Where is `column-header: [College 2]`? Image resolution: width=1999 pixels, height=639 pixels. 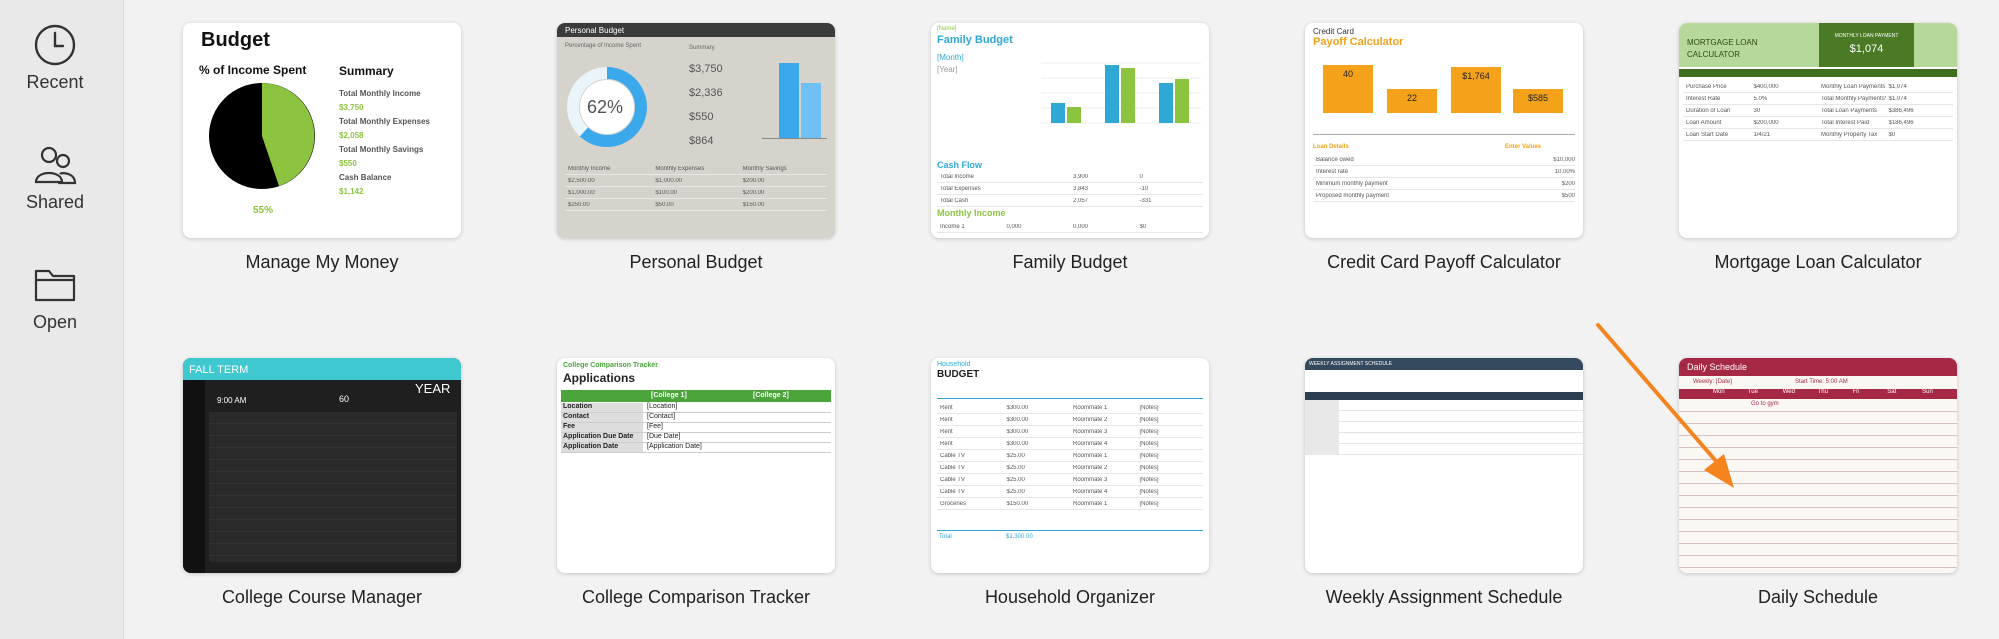 column-header: [College 2] is located at coordinates (771, 395).